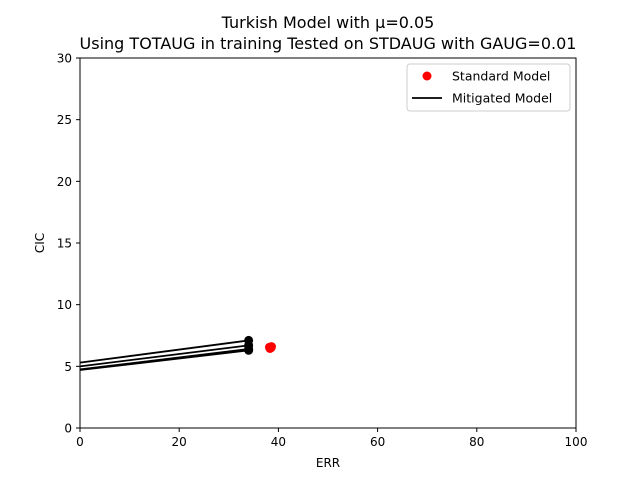 This screenshot has width=640, height=480. I want to click on legend-mitigated-label: Mitigated Model, so click(502, 98).